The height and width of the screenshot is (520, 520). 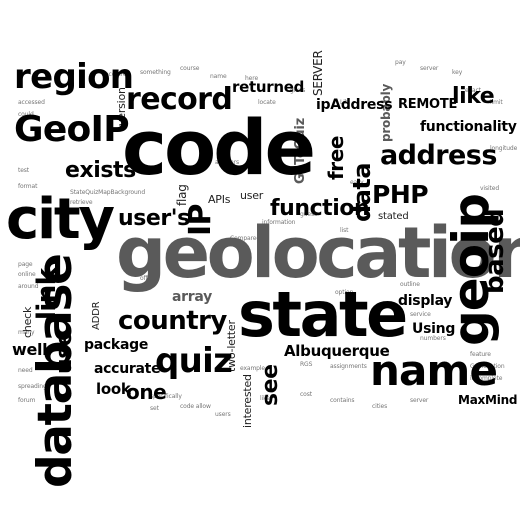 What do you see at coordinates (72, 129) in the screenshot?
I see `word-geoip-title: GeoIP` at bounding box center [72, 129].